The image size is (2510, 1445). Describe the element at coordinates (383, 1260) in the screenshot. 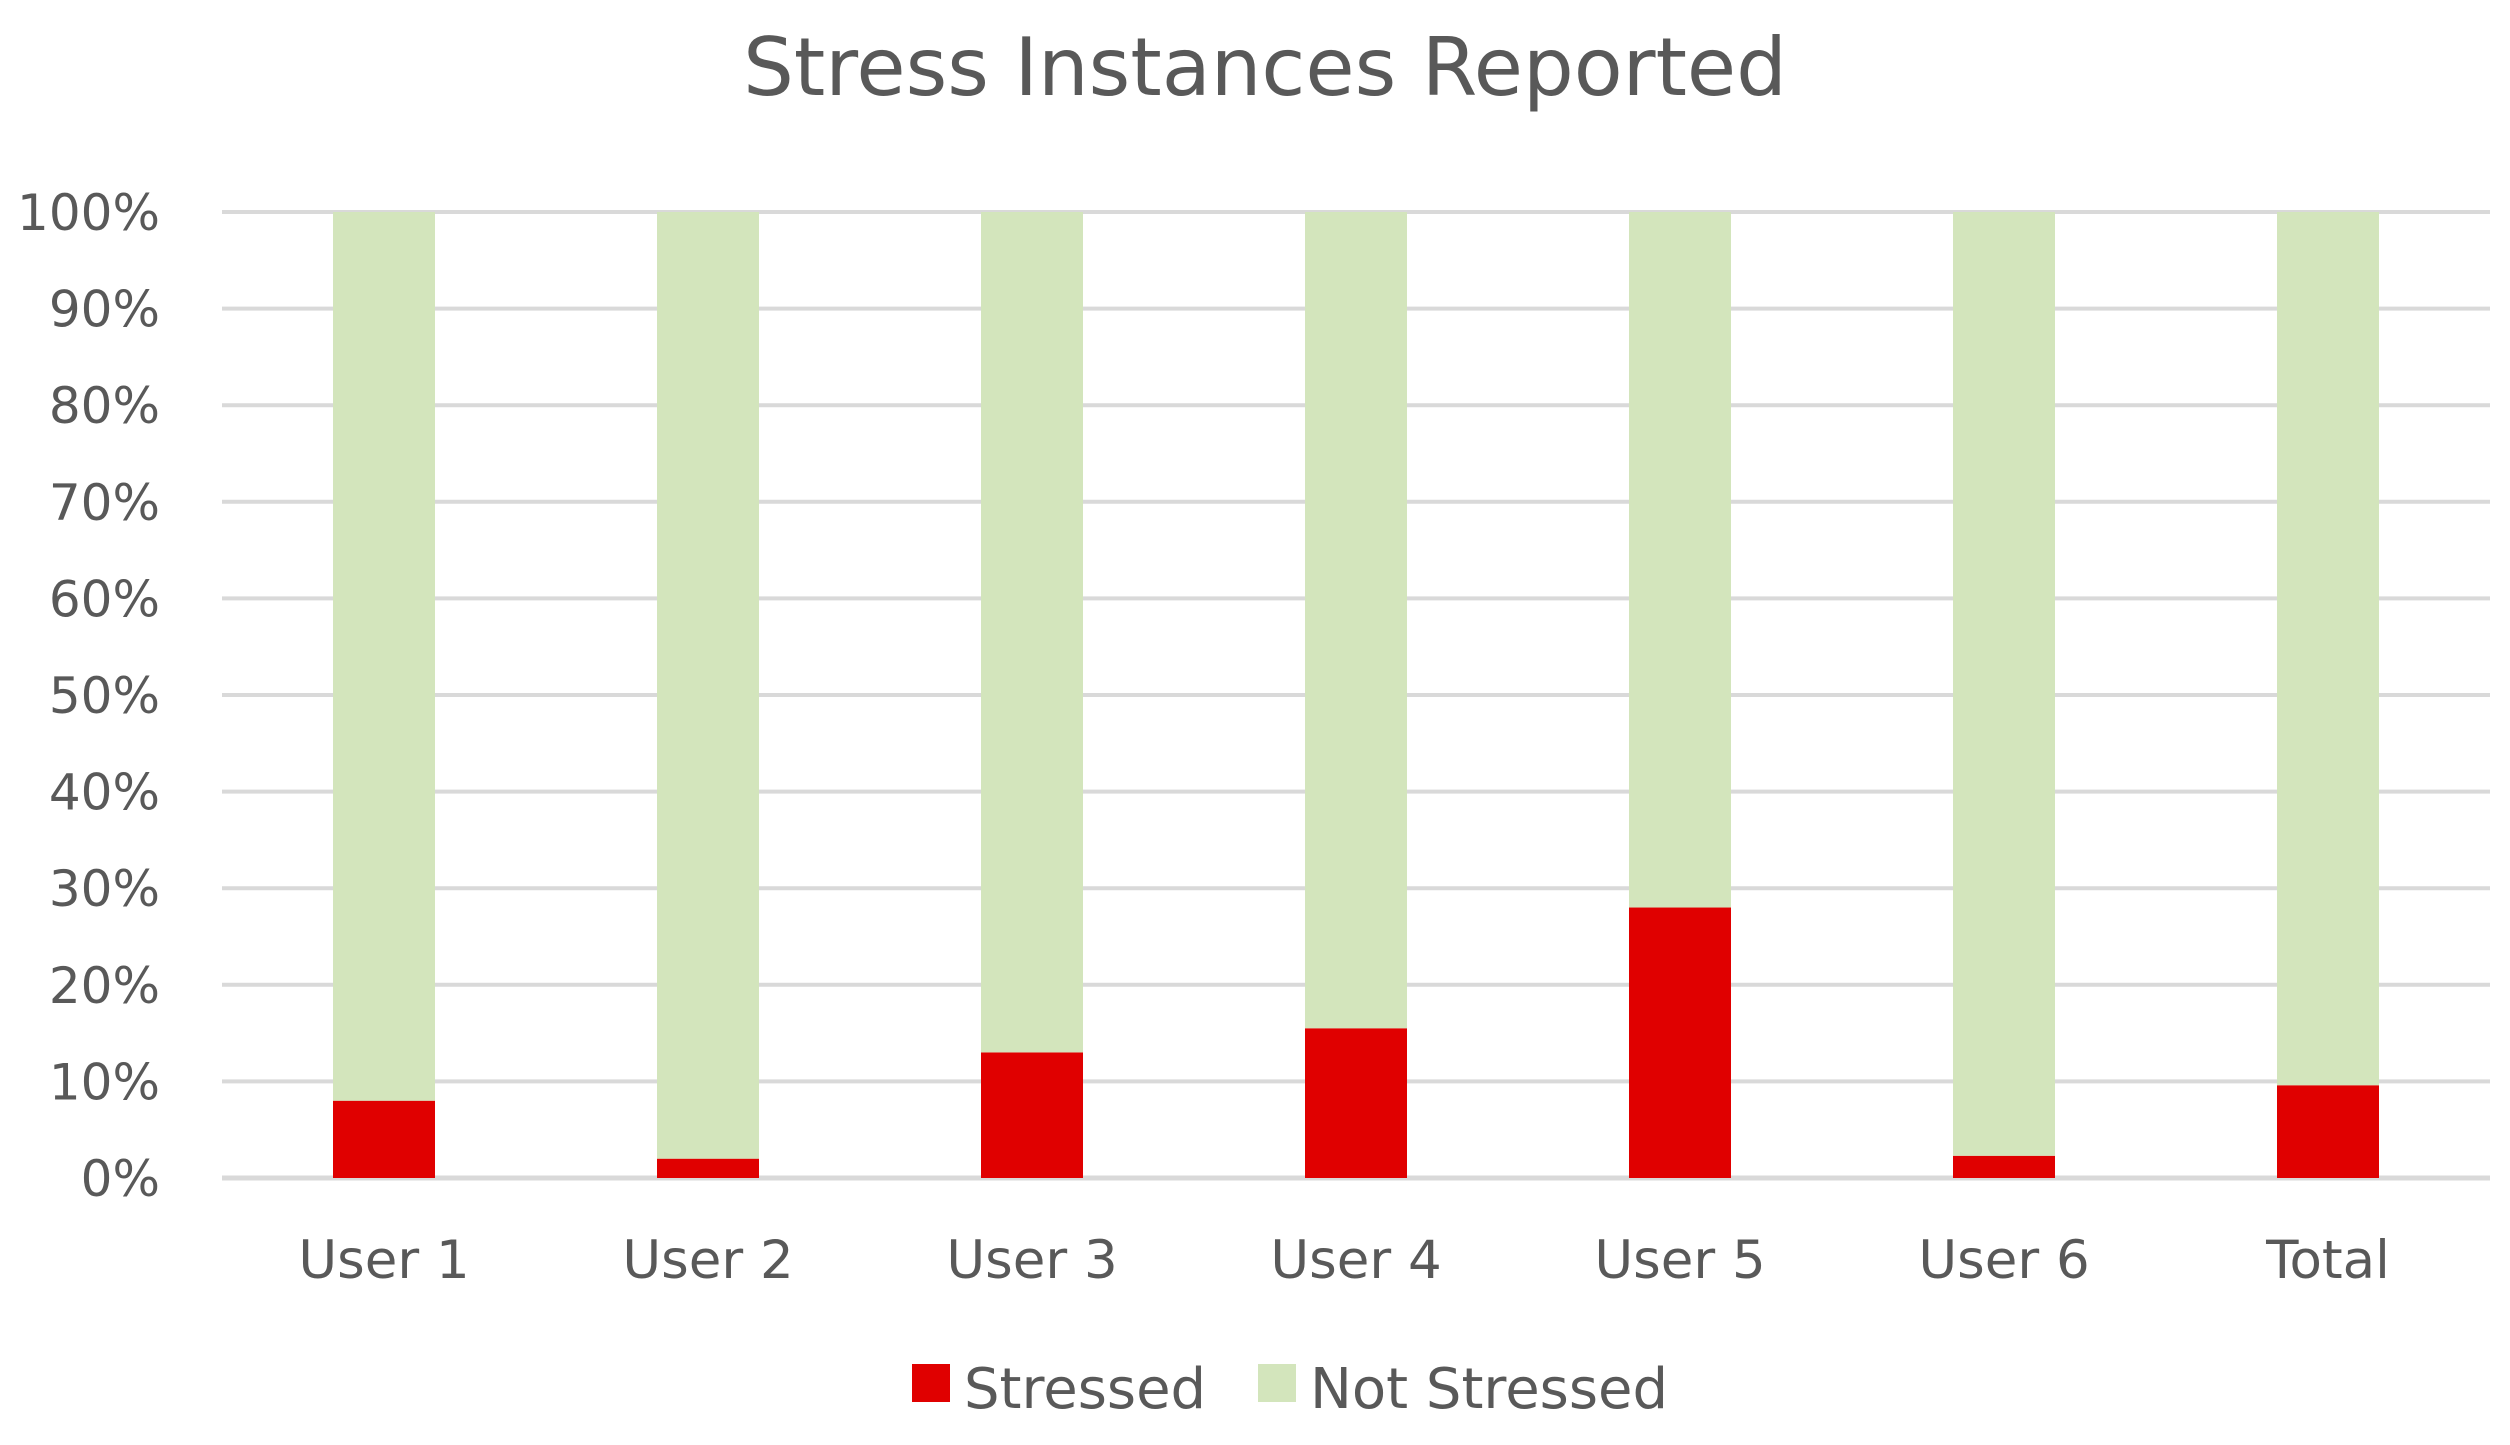

I see `x-category-label: User 1` at that location.